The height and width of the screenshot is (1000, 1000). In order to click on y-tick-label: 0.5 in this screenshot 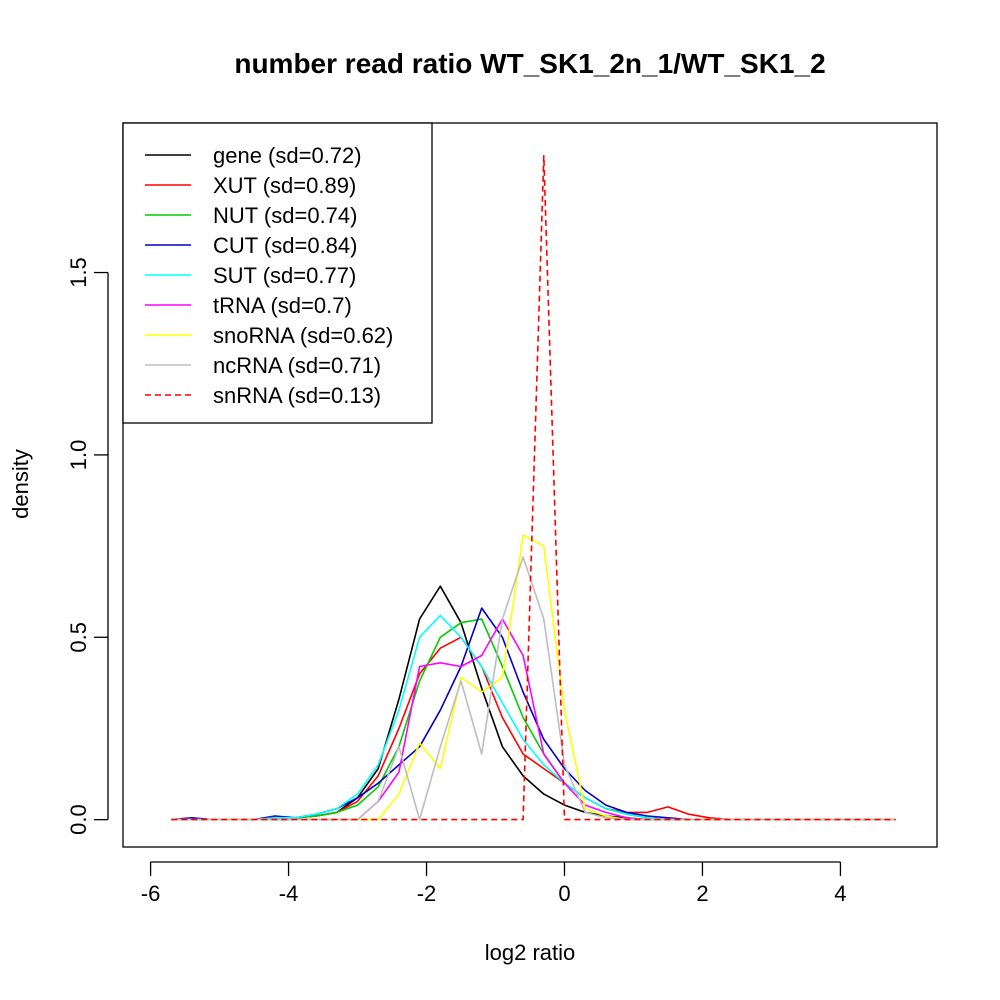, I will do `click(78, 637)`.